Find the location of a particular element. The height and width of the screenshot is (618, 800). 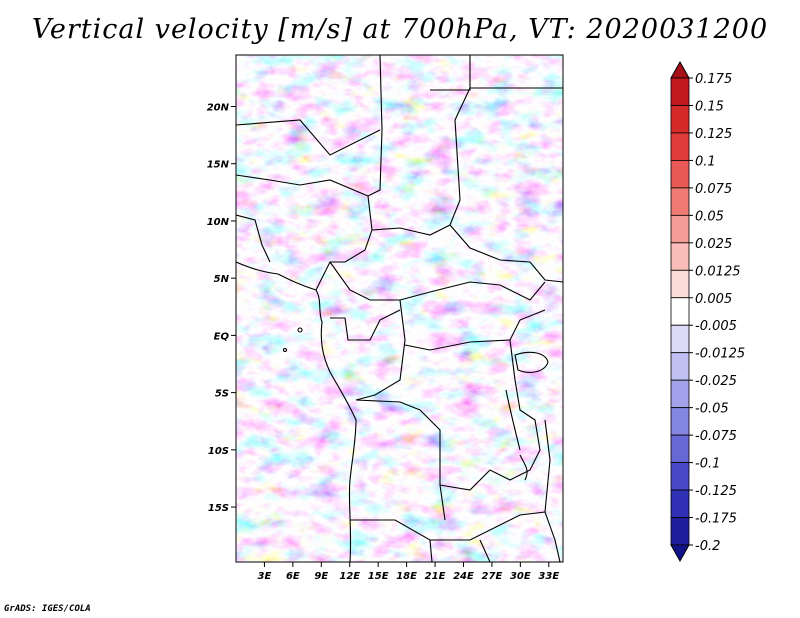

lat-tick-label: 20N is located at coordinates (218, 108).